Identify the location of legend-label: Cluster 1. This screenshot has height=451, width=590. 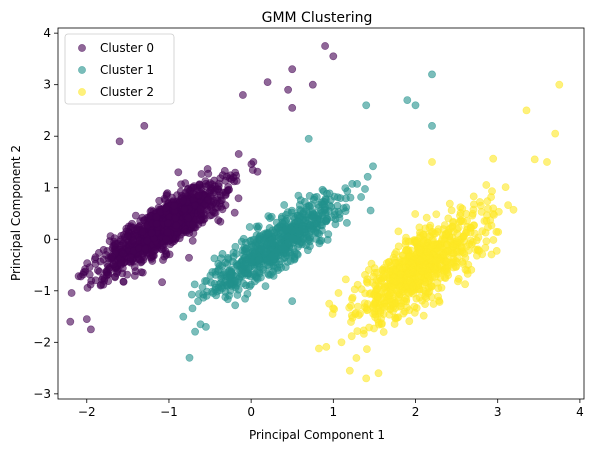
(127, 70).